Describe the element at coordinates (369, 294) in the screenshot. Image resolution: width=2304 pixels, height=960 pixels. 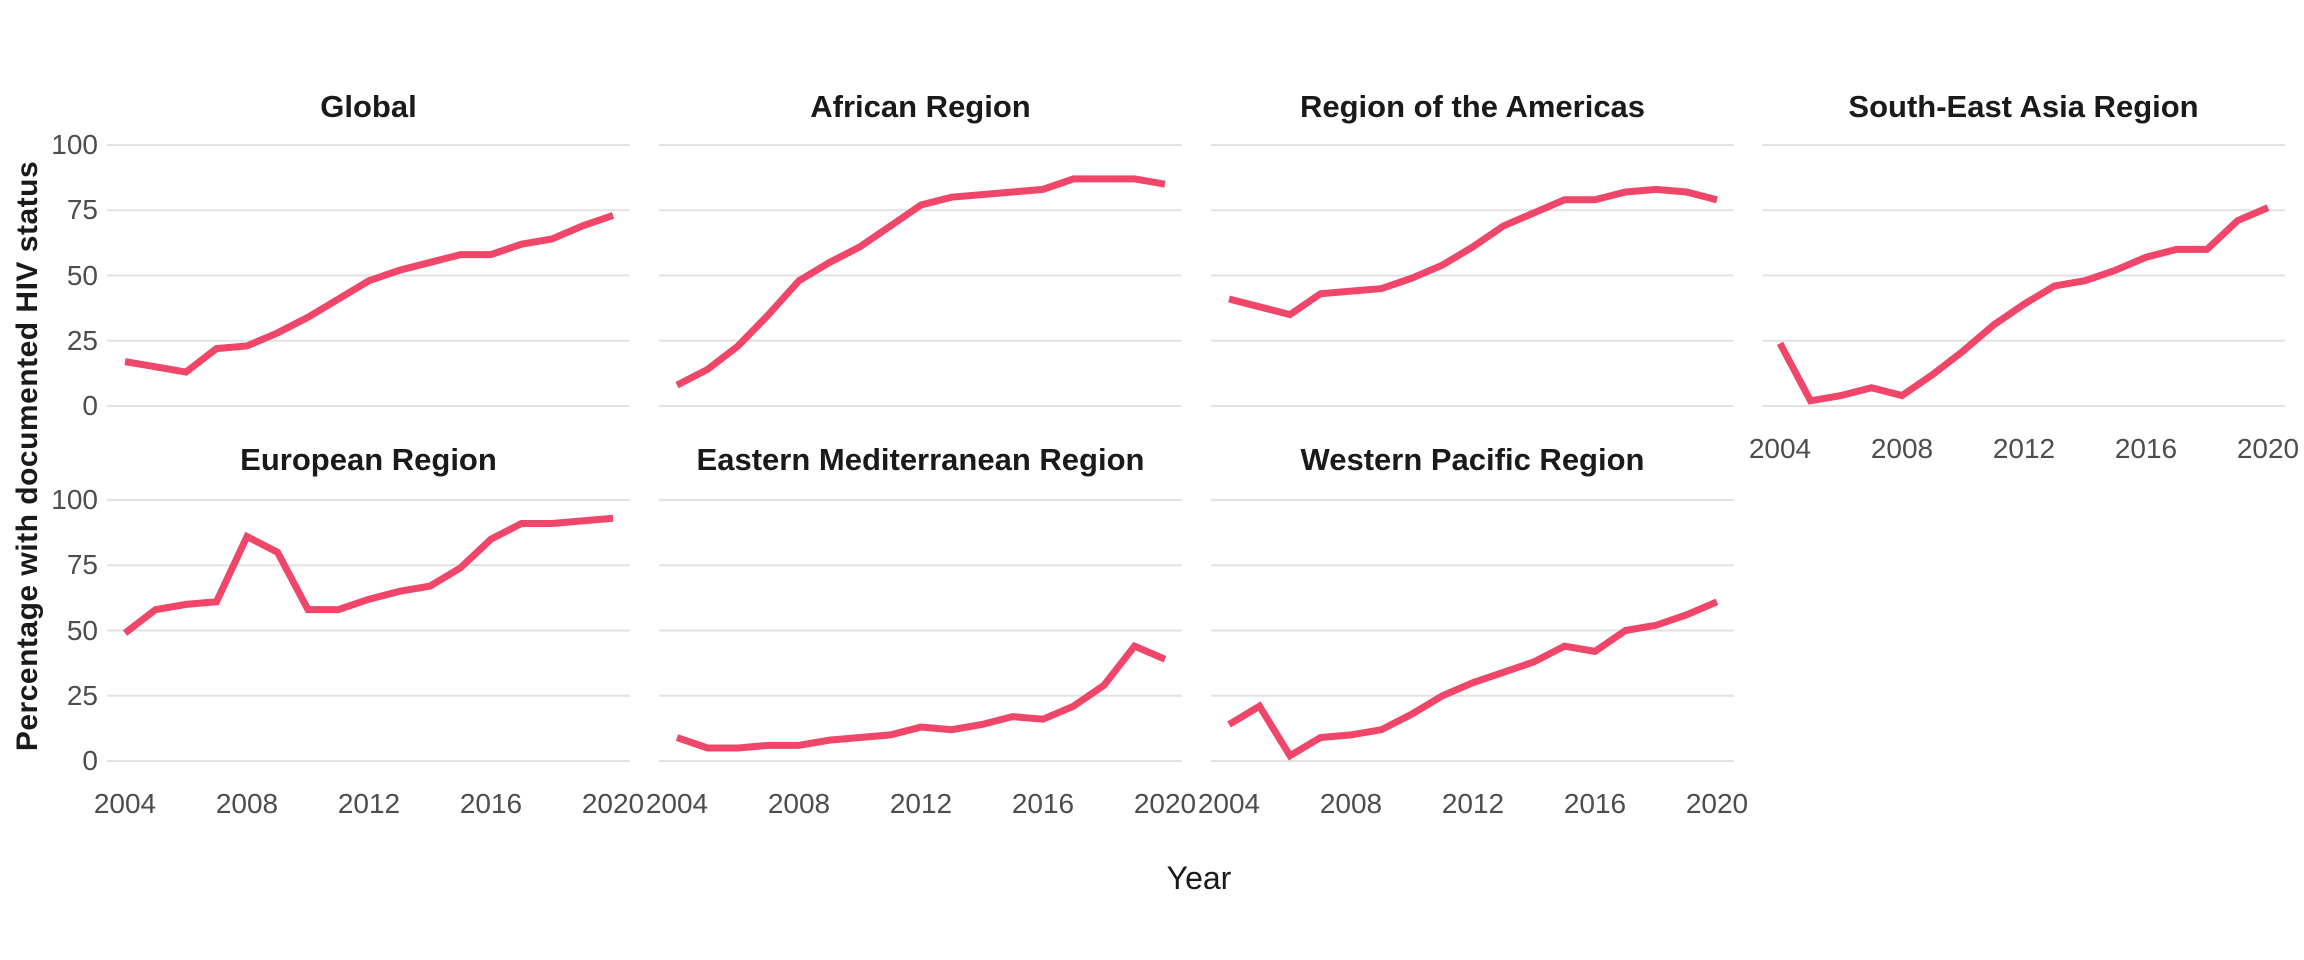
I see `line-global` at that location.